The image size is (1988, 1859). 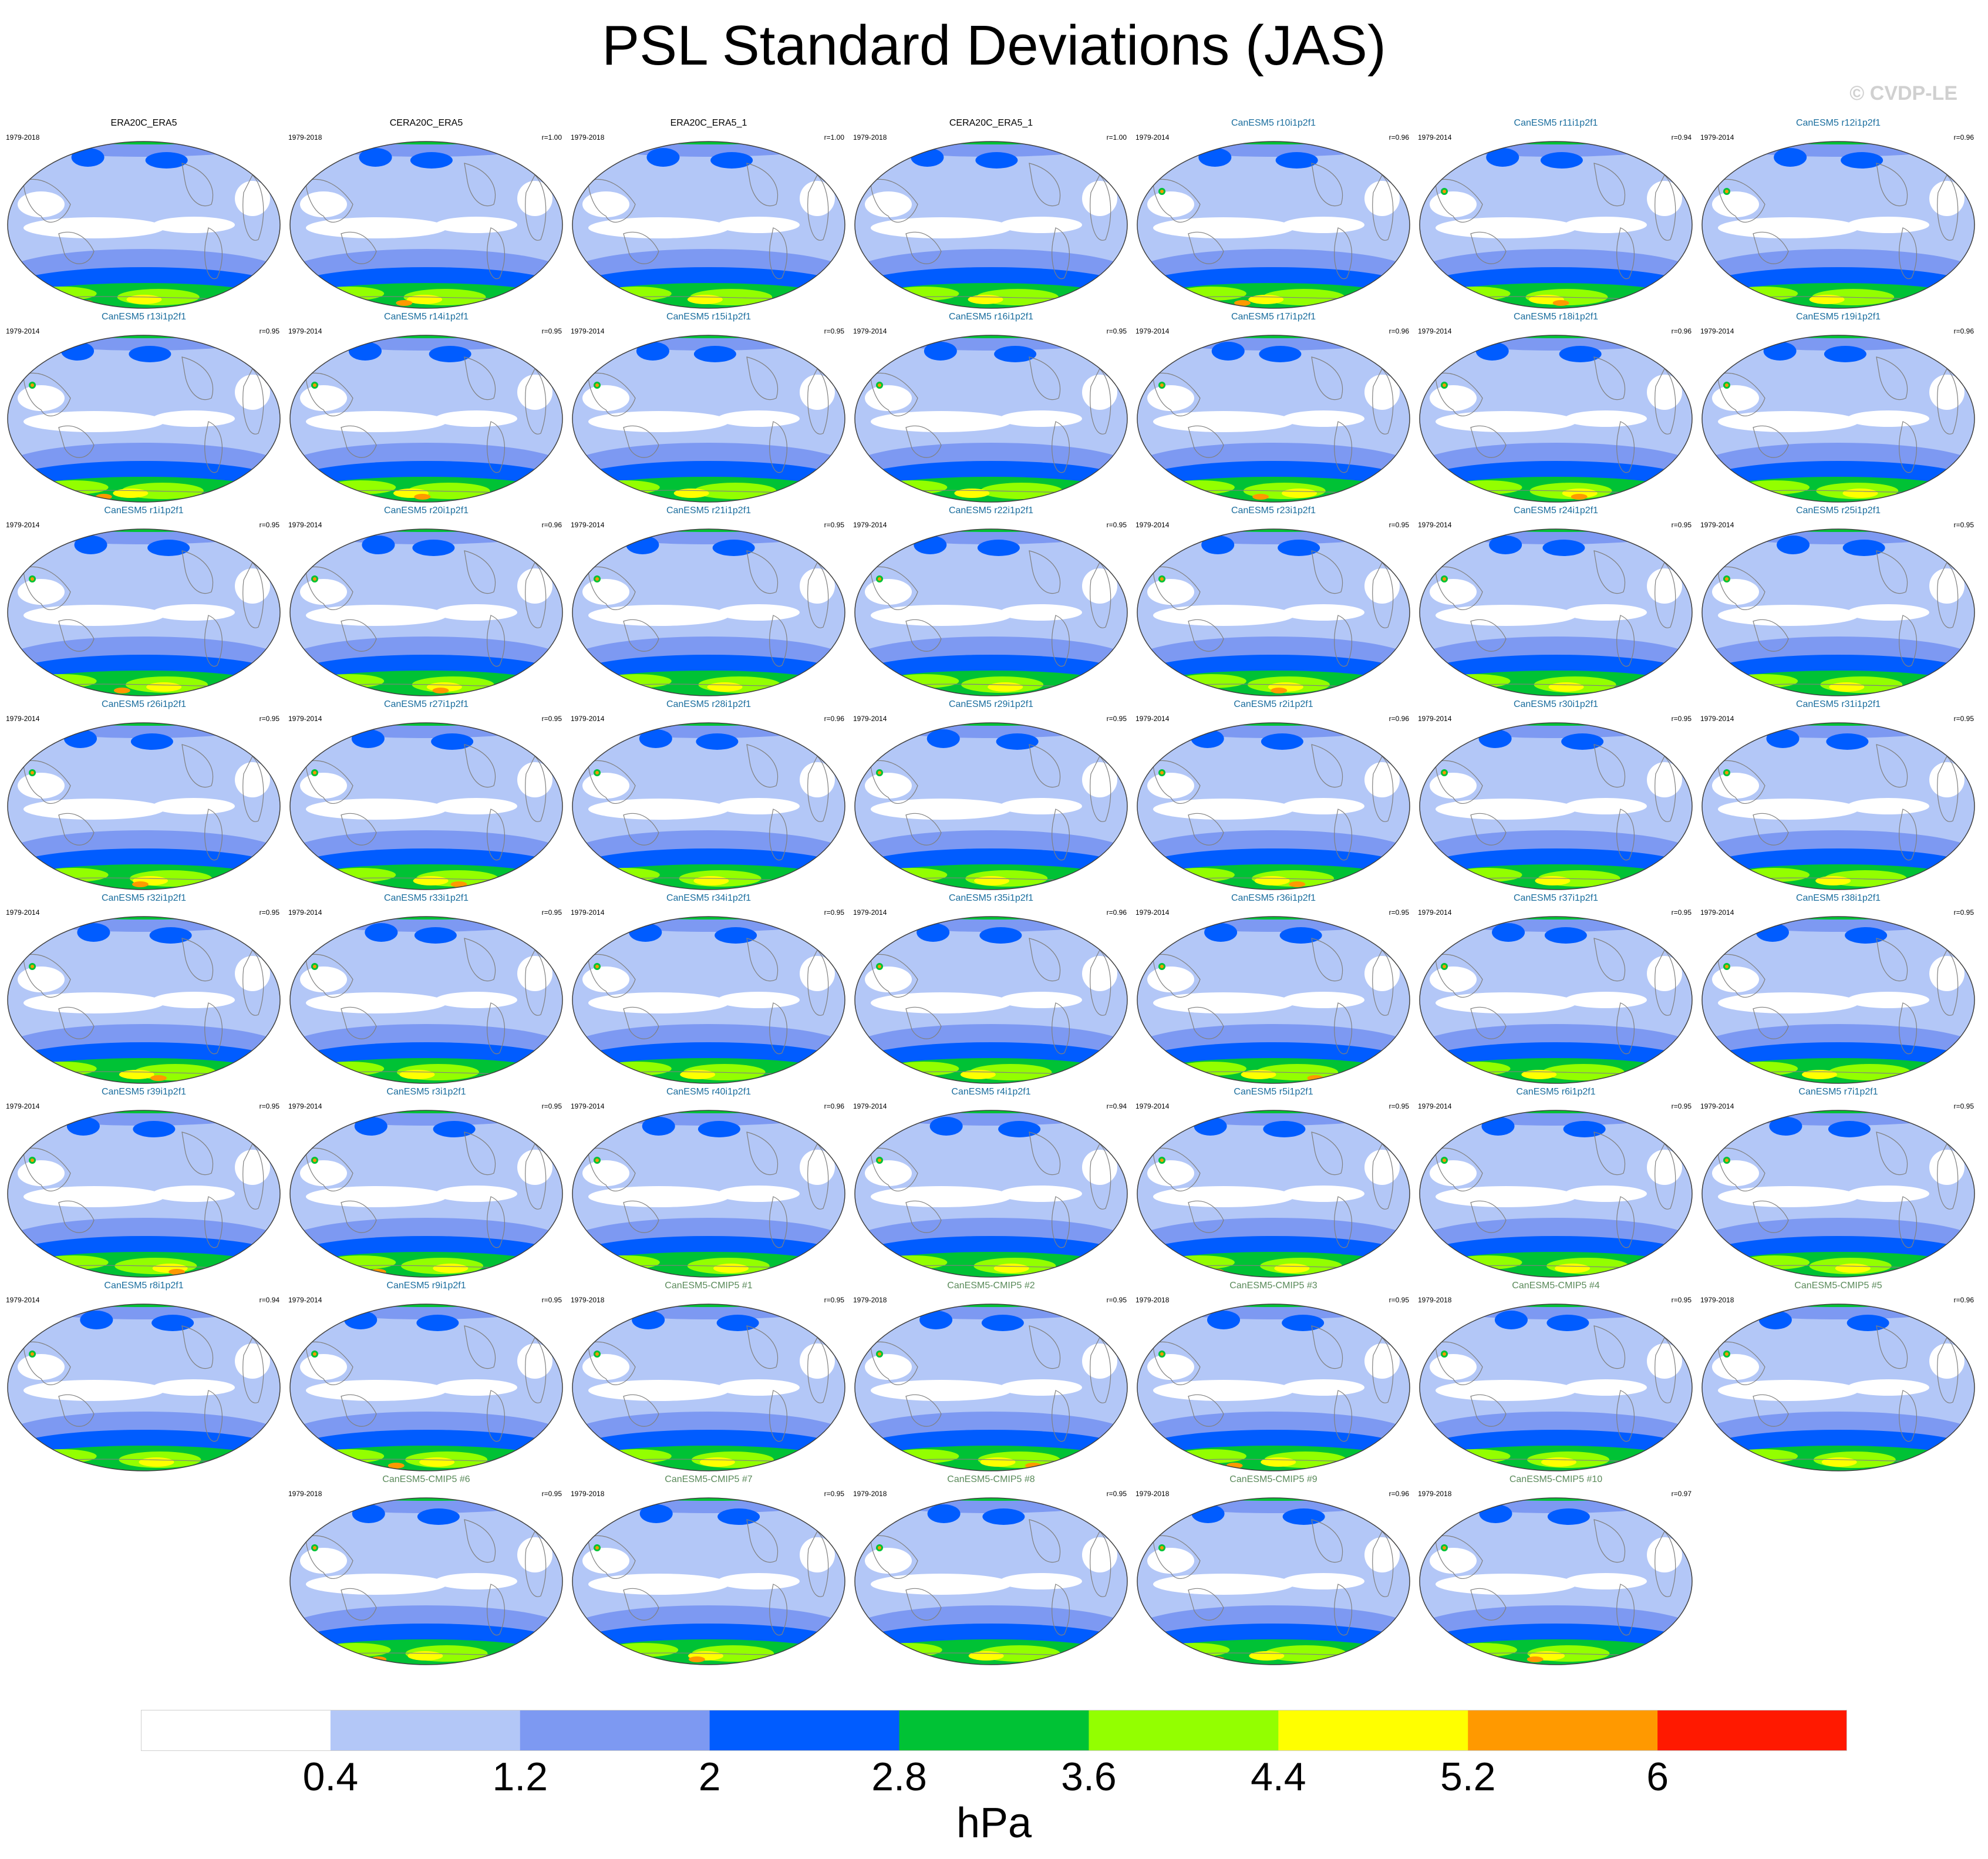 What do you see at coordinates (991, 704) in the screenshot?
I see `panel-title: CanESM5 r29i1p2f1` at bounding box center [991, 704].